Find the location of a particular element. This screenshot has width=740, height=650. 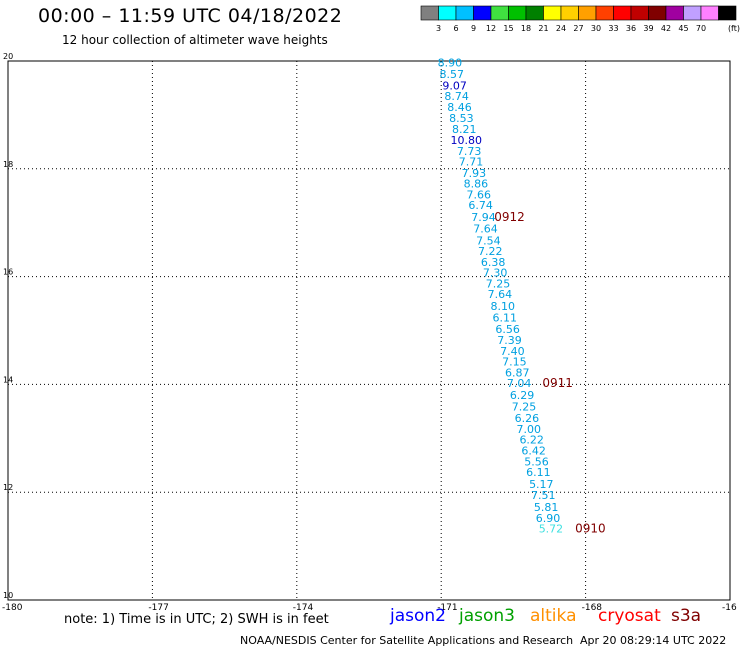

swh-label: 7.54 is located at coordinates (488, 240).